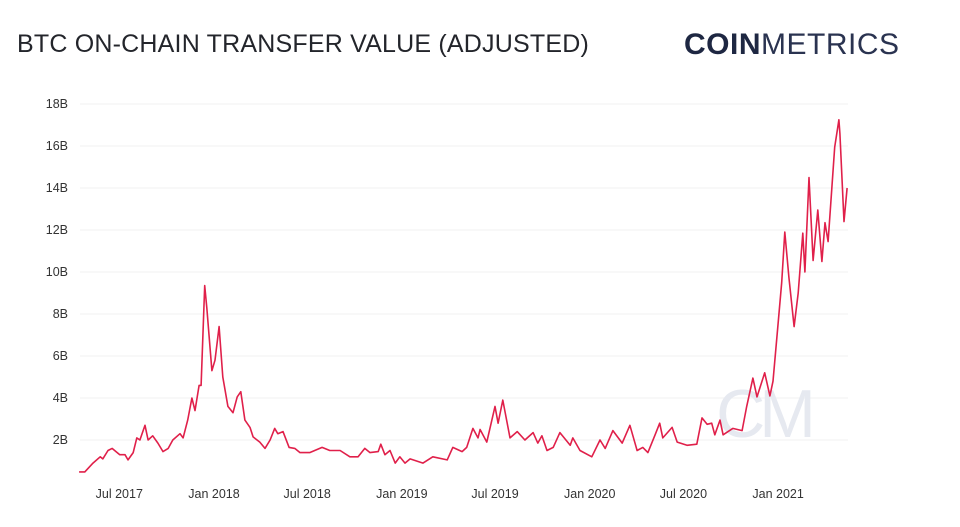  Describe the element at coordinates (494, 494) in the screenshot. I see `x-tick-label: Jul 2019` at that location.